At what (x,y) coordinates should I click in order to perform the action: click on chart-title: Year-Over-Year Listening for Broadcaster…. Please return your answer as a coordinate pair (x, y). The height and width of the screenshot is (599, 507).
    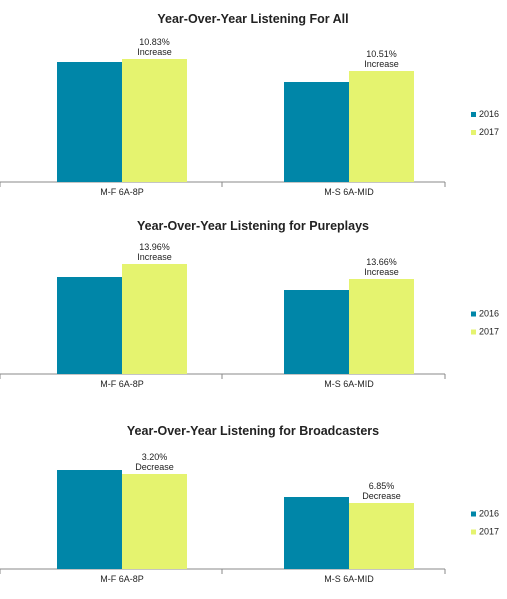
    Looking at the image, I should click on (253, 431).